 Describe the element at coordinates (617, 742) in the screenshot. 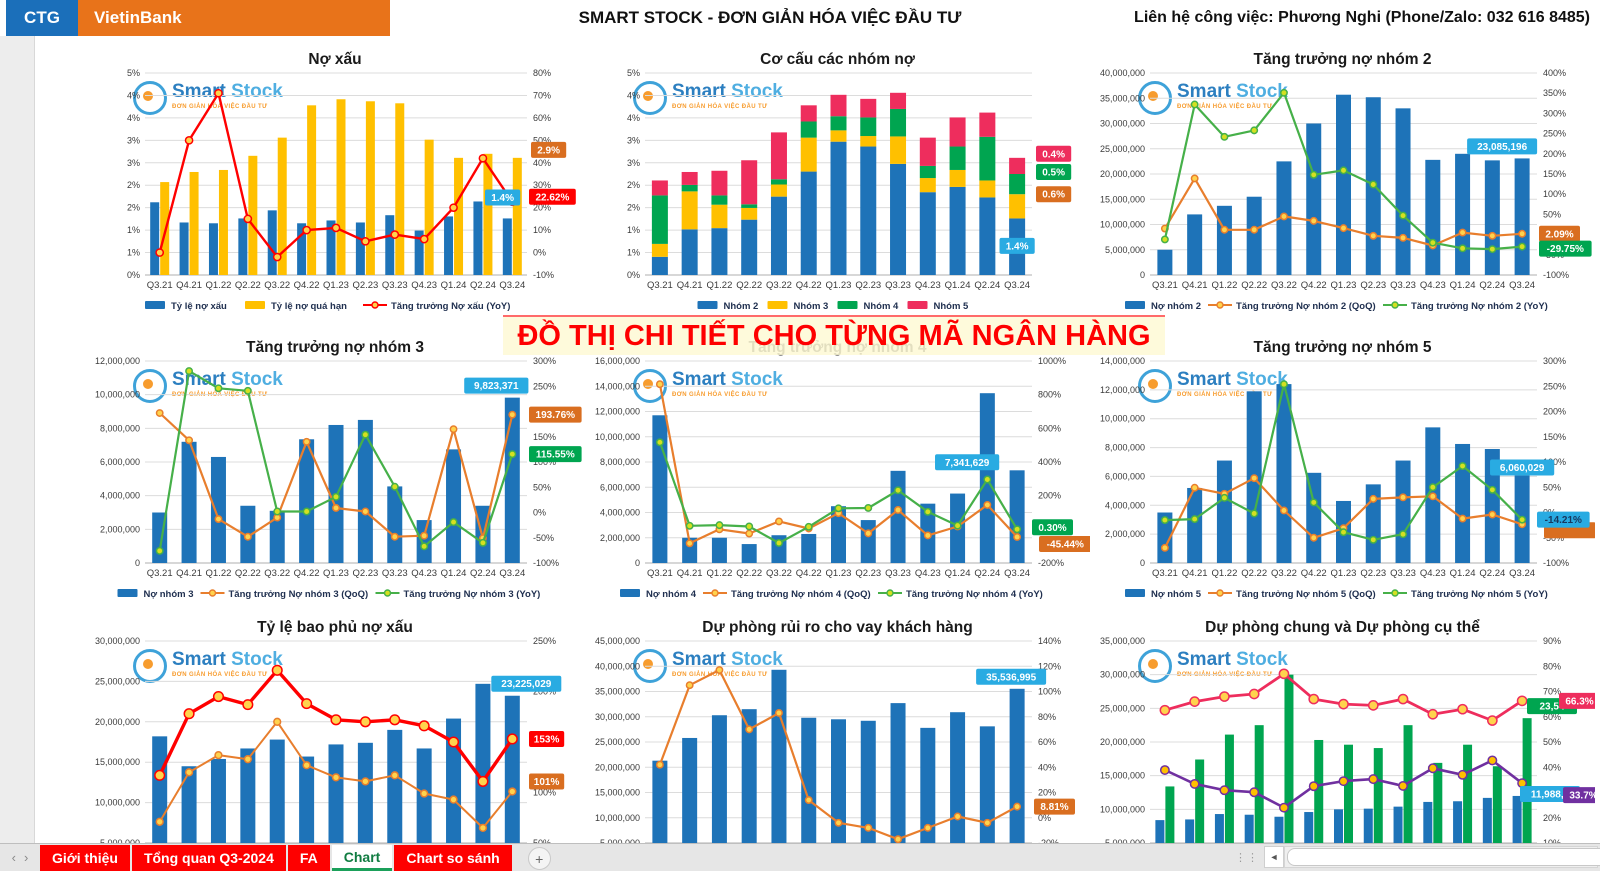

I see `svg-text: 25,000,000` at that location.